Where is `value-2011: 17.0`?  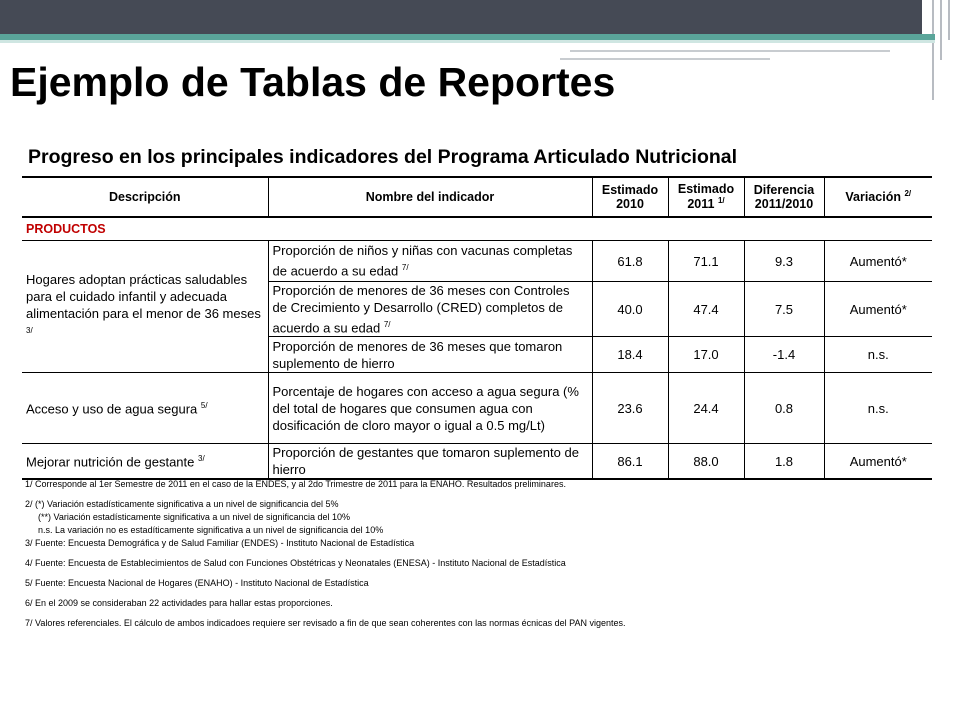
value-2011: 17.0 is located at coordinates (705, 355).